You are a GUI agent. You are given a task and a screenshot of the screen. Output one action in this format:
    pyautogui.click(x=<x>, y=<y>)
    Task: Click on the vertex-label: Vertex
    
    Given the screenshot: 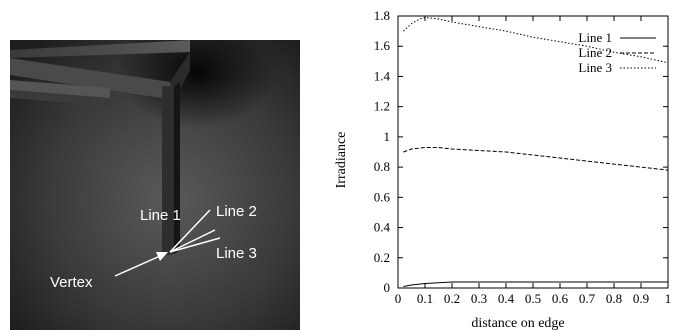 What is the action you would take?
    pyautogui.click(x=71, y=282)
    